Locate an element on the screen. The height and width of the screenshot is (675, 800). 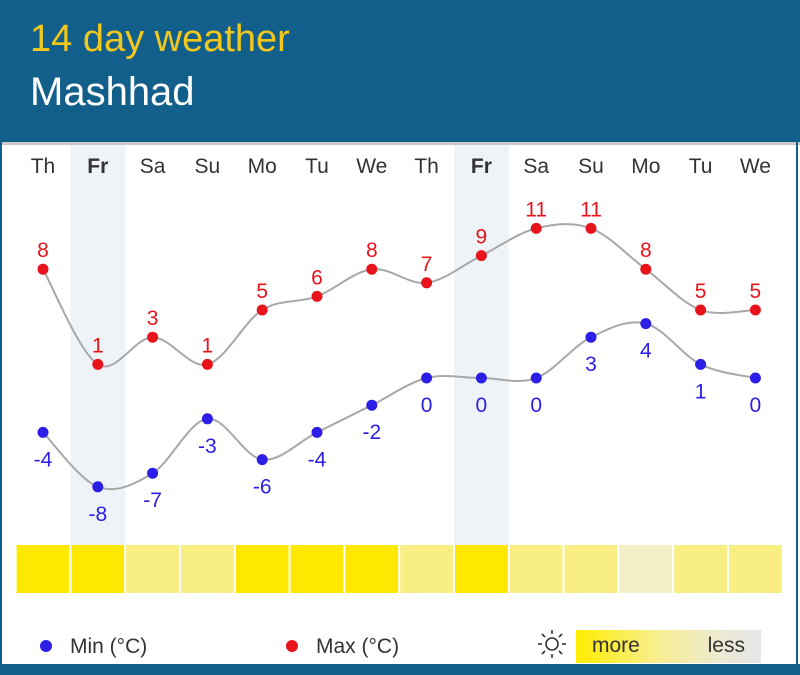
city-name: Mashhad is located at coordinates (112, 92).